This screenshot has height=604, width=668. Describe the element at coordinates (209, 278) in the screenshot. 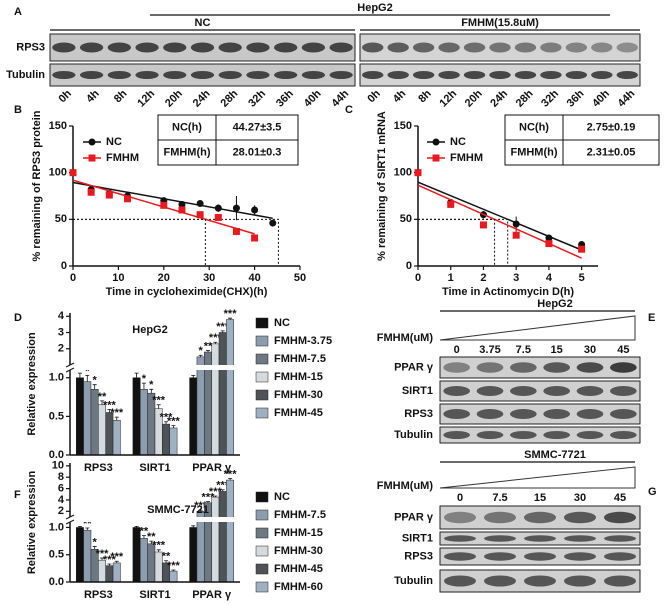

I see `x-tick-label: 30` at that location.